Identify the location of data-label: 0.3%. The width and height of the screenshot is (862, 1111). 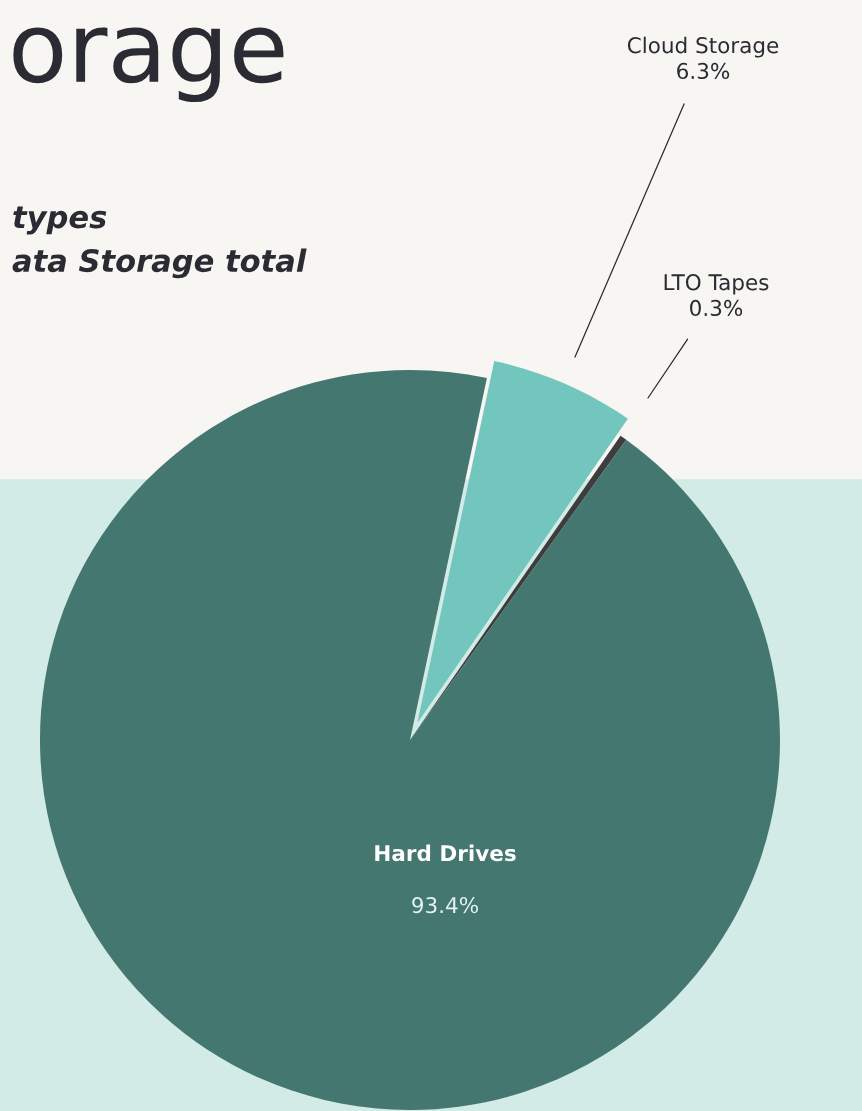
(716, 308).